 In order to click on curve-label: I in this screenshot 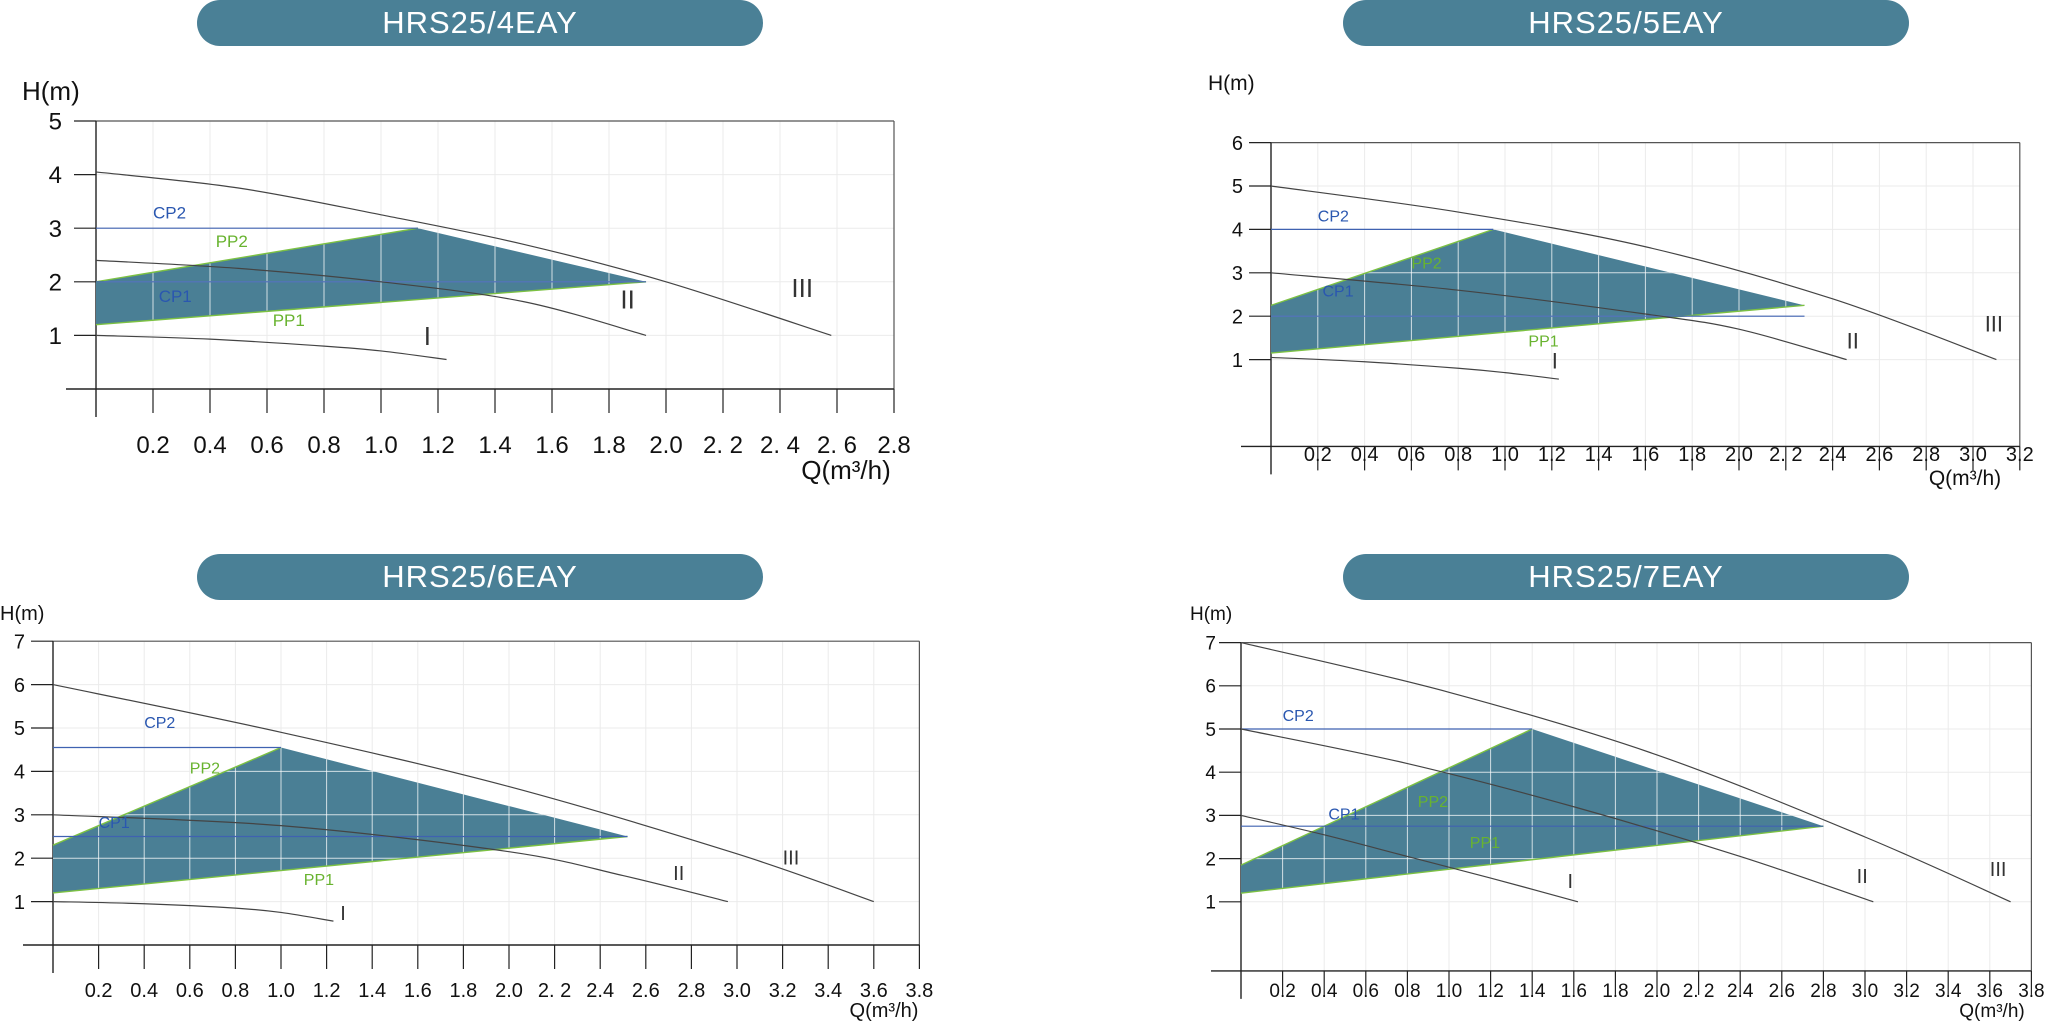, I will do `click(1571, 882)`.